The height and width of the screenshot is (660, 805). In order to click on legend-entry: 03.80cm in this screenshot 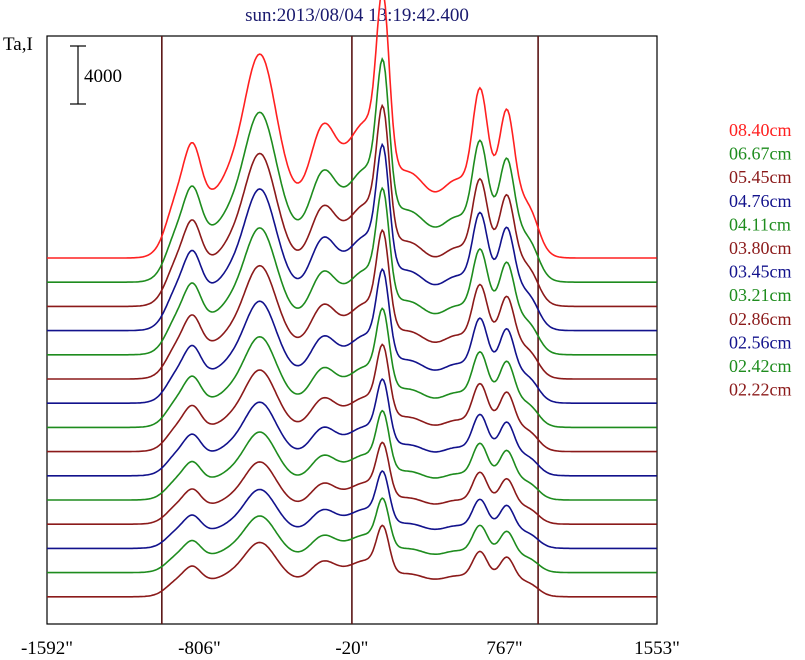, I will do `click(760, 248)`.